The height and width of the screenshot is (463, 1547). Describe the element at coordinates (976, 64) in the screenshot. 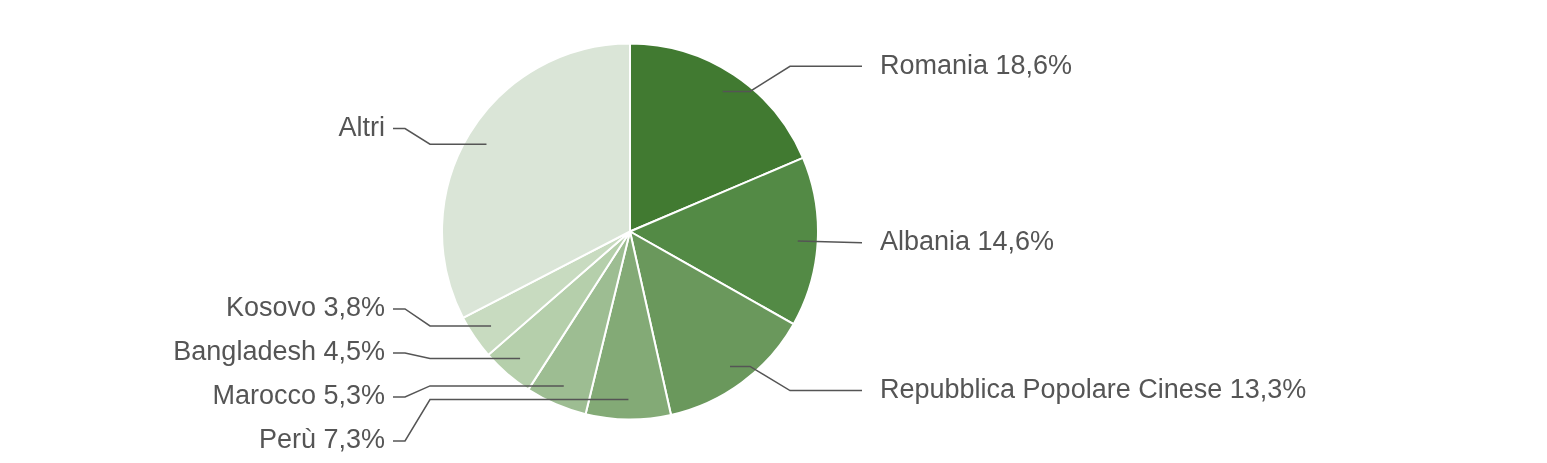

I see `slice-label: Romania 18,6%` at that location.